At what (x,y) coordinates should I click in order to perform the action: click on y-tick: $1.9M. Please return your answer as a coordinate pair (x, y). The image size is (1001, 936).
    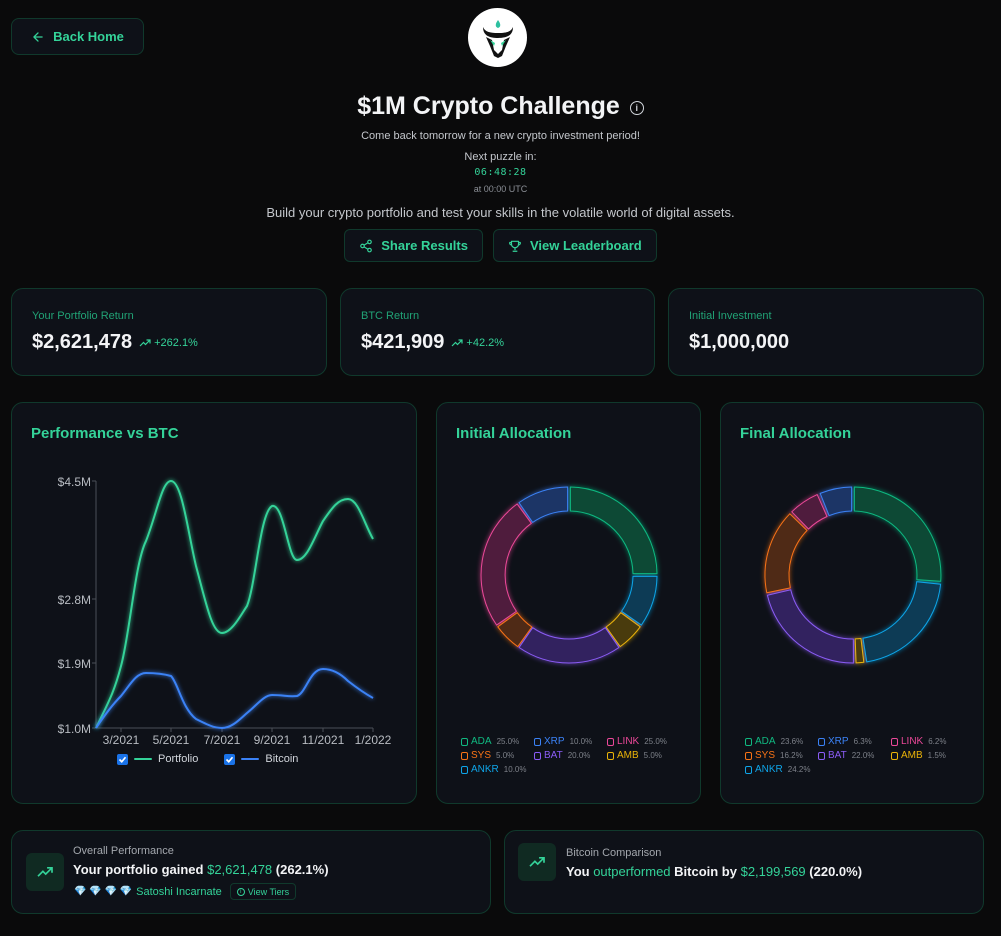
    Looking at the image, I should click on (74, 664).